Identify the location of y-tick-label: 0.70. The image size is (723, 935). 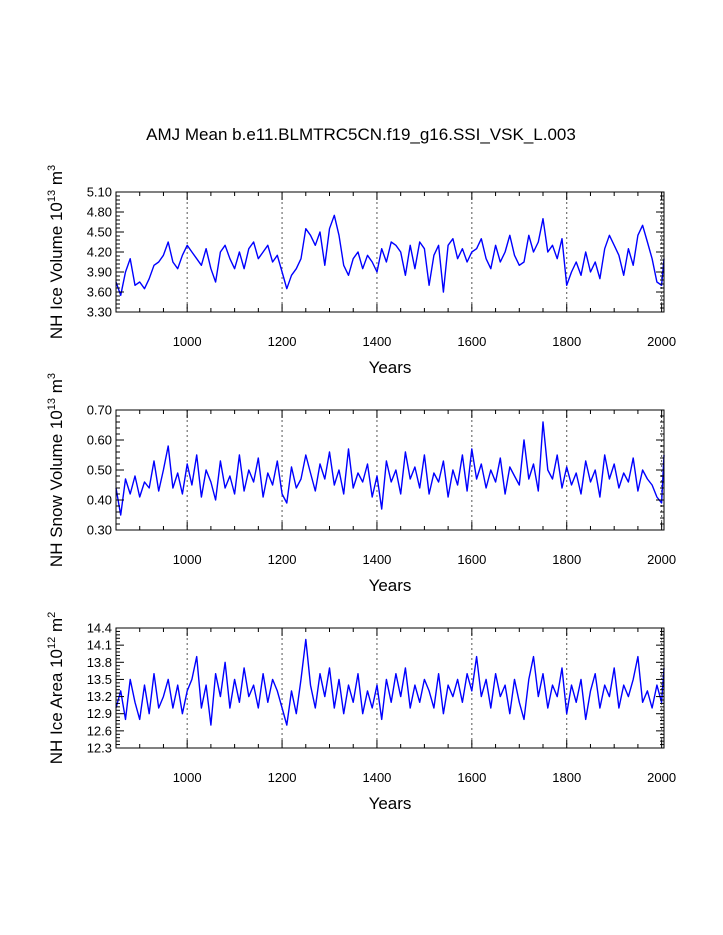
(99, 410).